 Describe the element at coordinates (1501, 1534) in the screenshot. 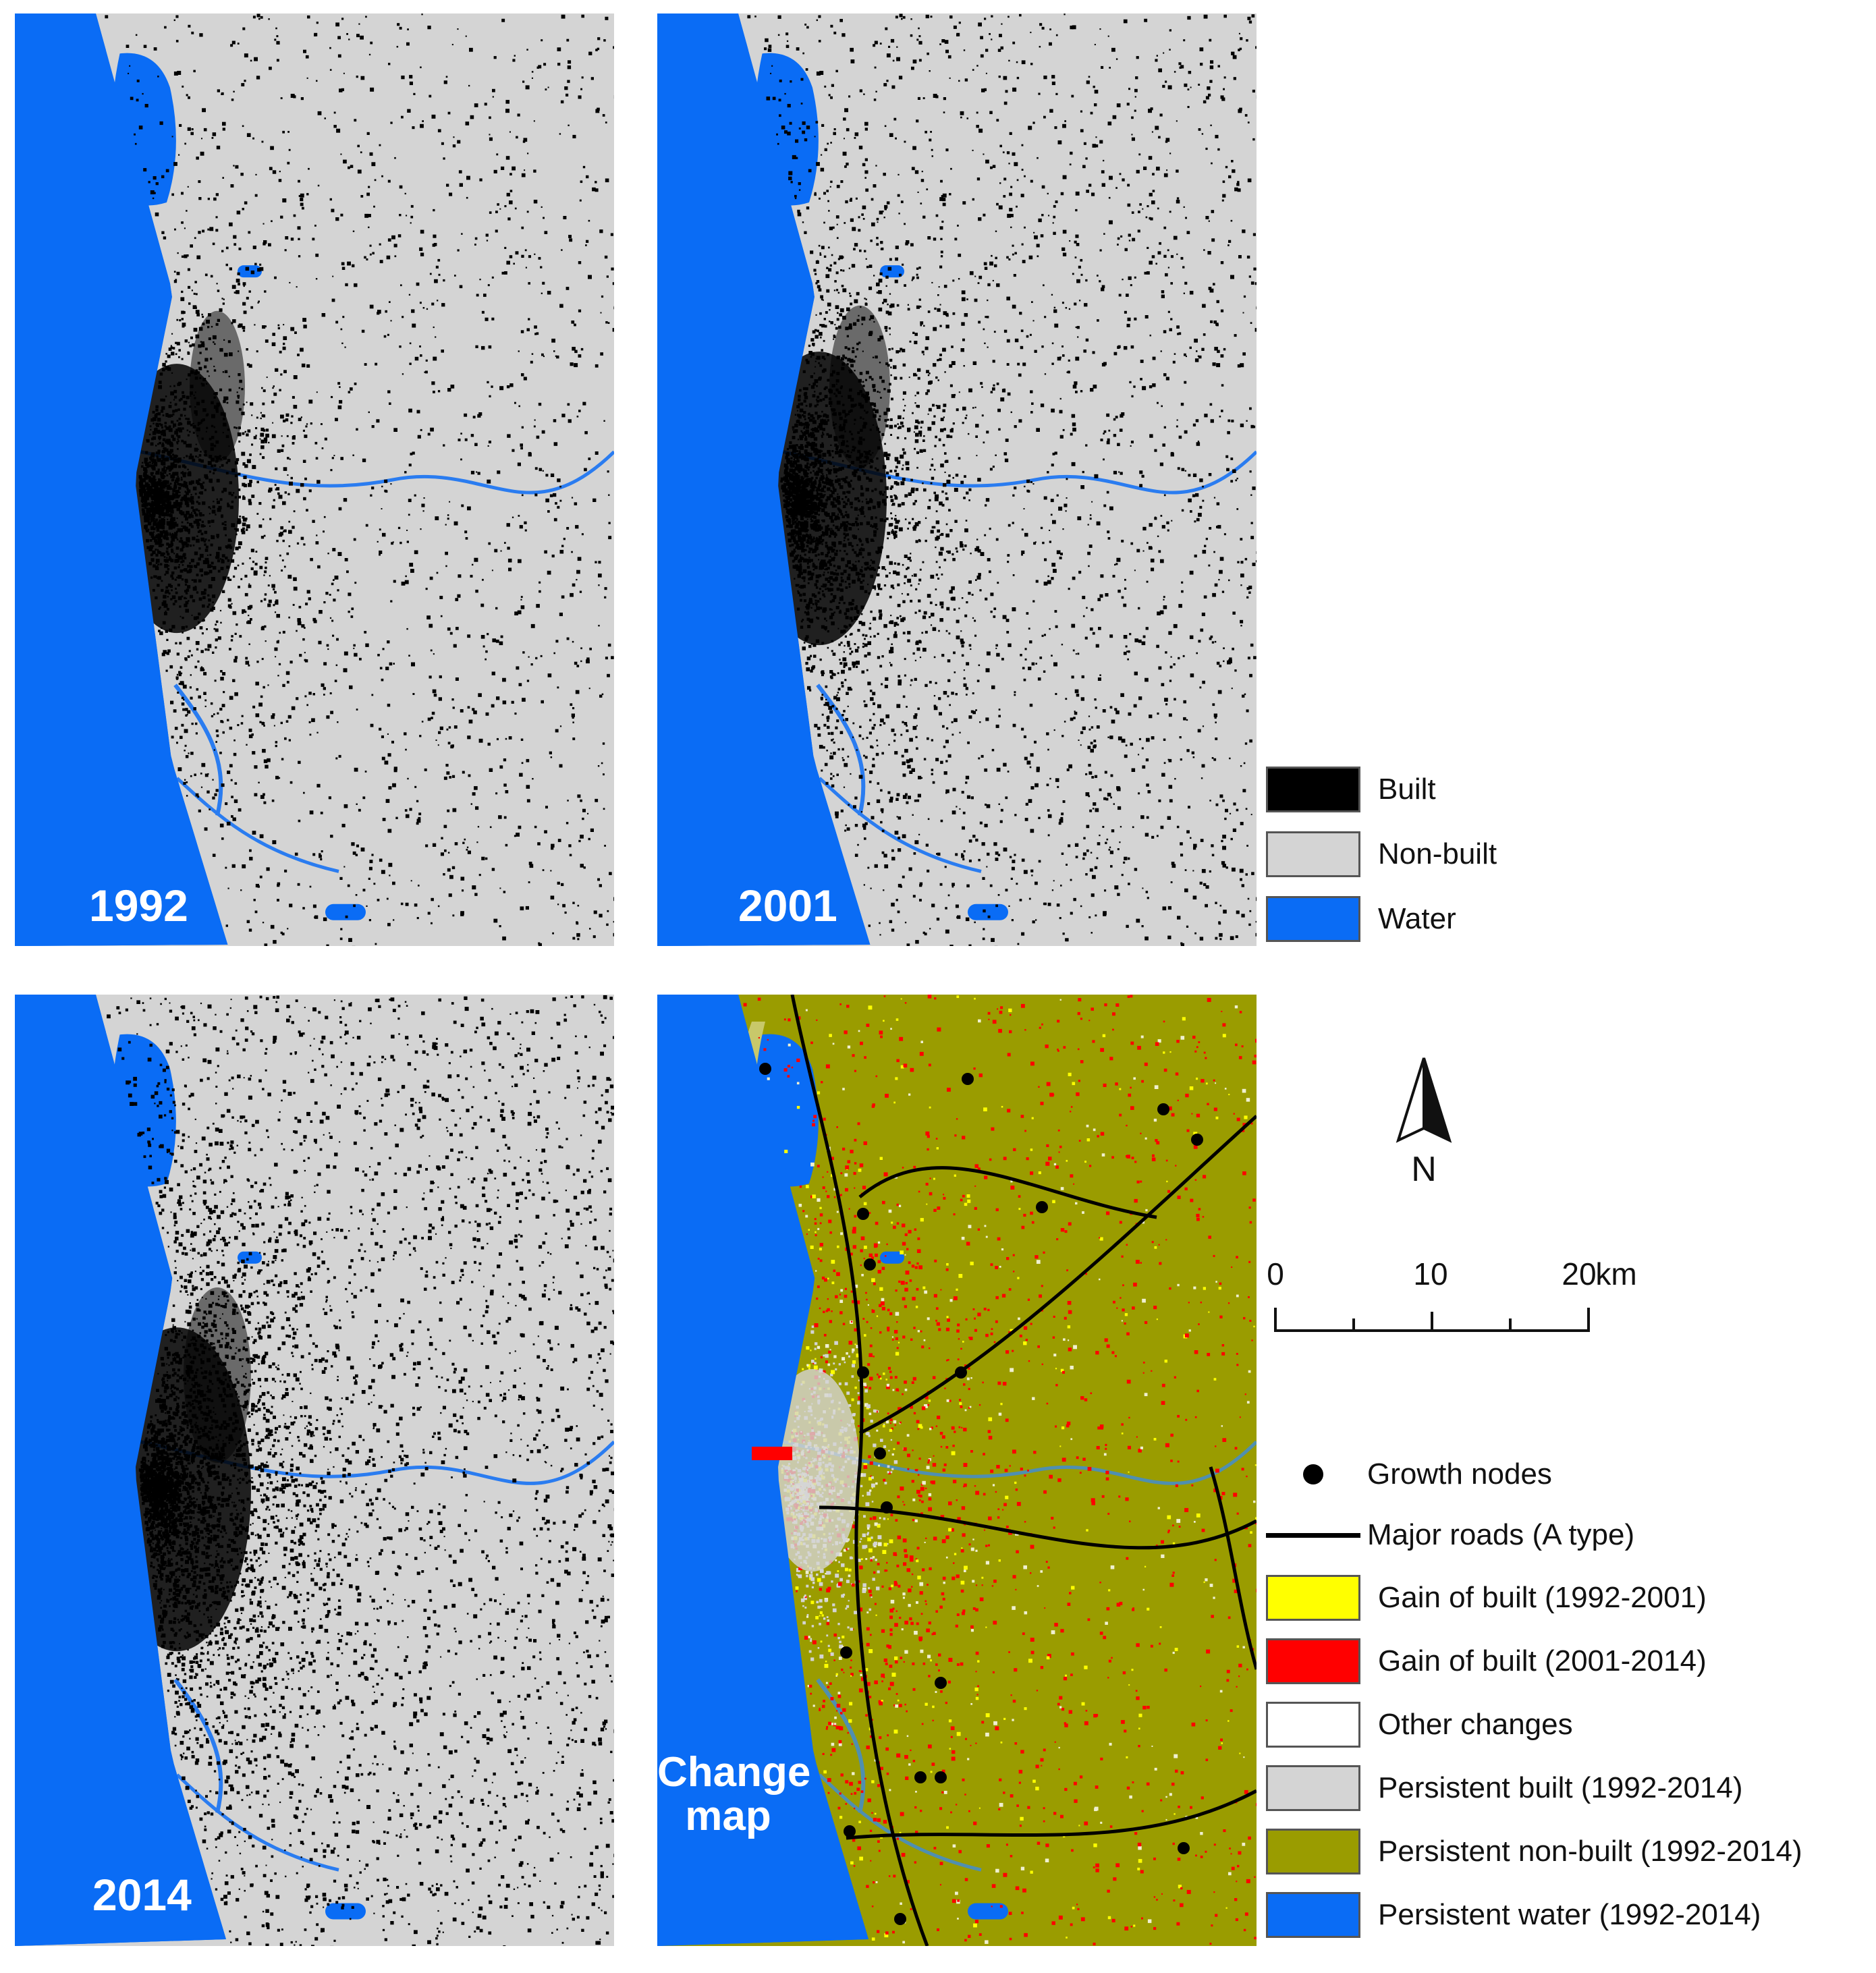

I see `legend-label-major-roads: Major roads (A type)` at that location.